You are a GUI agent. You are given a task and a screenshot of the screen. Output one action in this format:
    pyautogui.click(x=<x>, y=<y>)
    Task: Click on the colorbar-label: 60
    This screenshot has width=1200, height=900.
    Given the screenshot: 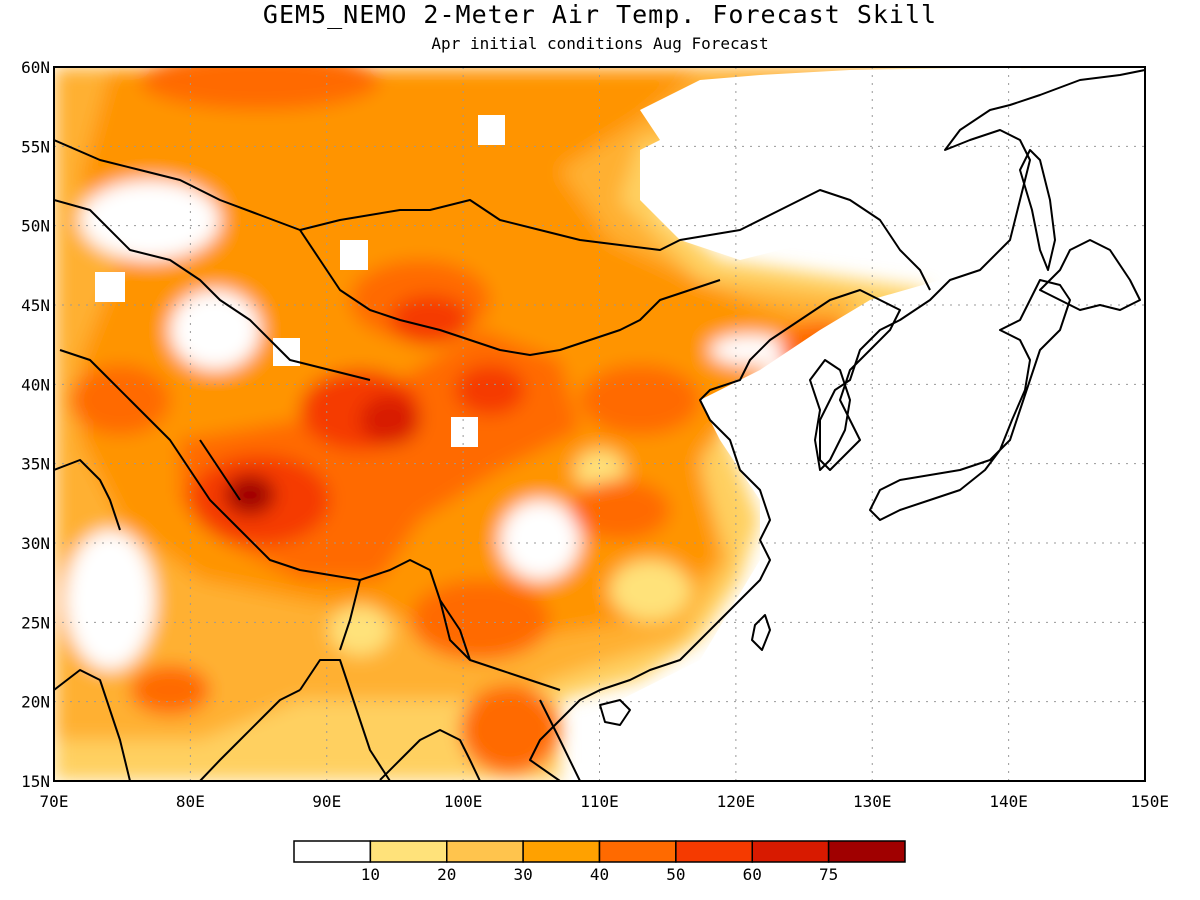 What is the action you would take?
    pyautogui.click(x=752, y=874)
    